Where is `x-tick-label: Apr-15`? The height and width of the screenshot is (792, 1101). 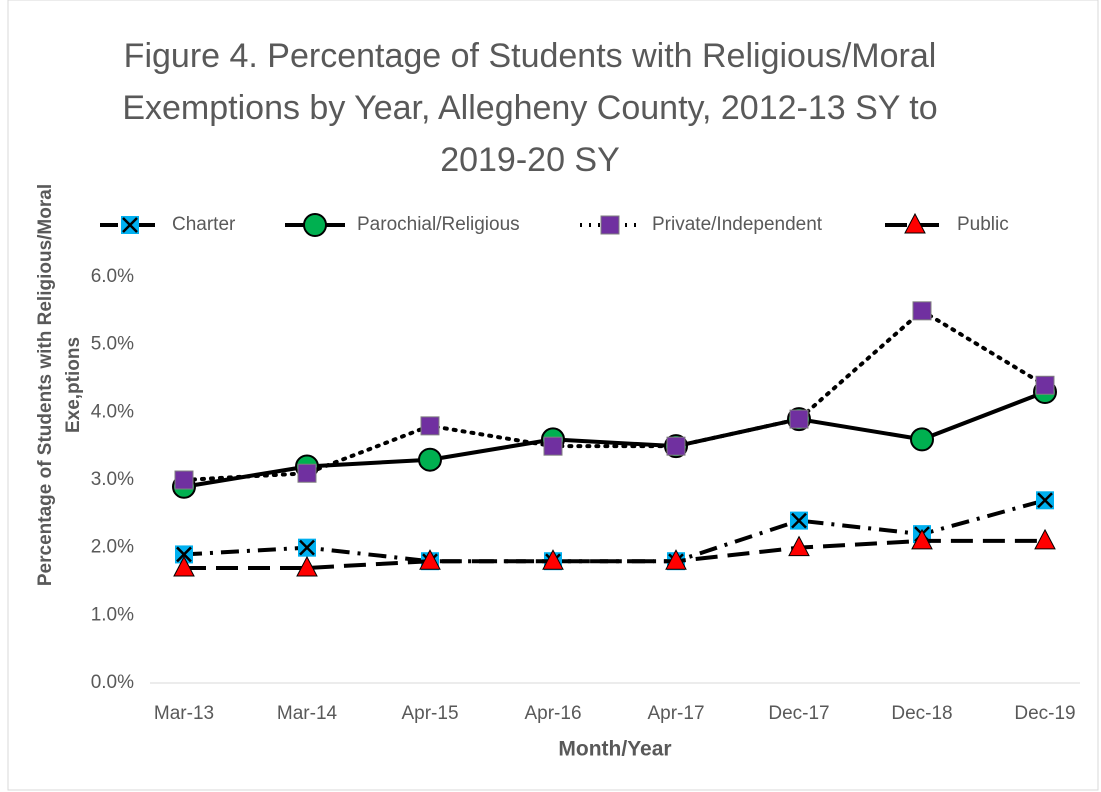 x-tick-label: Apr-15 is located at coordinates (429, 713).